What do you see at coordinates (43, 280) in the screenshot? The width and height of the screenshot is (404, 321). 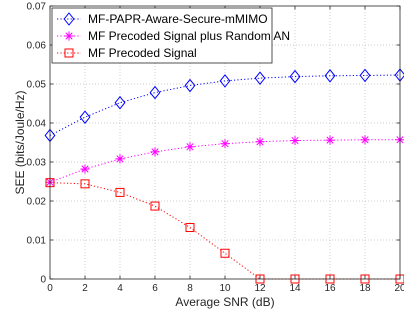 I see `y-tick-label: 0` at bounding box center [43, 280].